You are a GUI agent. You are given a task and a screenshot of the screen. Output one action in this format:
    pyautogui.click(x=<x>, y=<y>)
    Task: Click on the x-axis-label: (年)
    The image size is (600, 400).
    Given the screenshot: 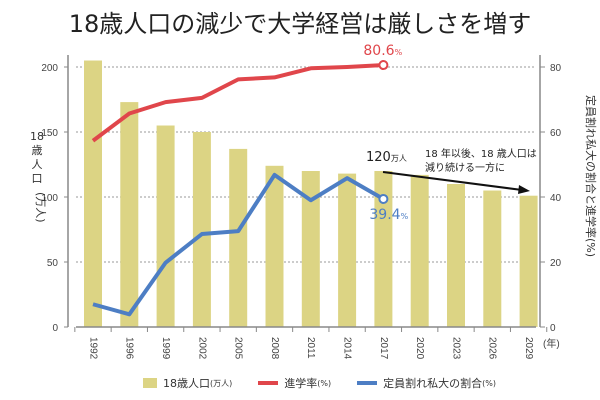 What is the action you would take?
    pyautogui.click(x=551, y=343)
    